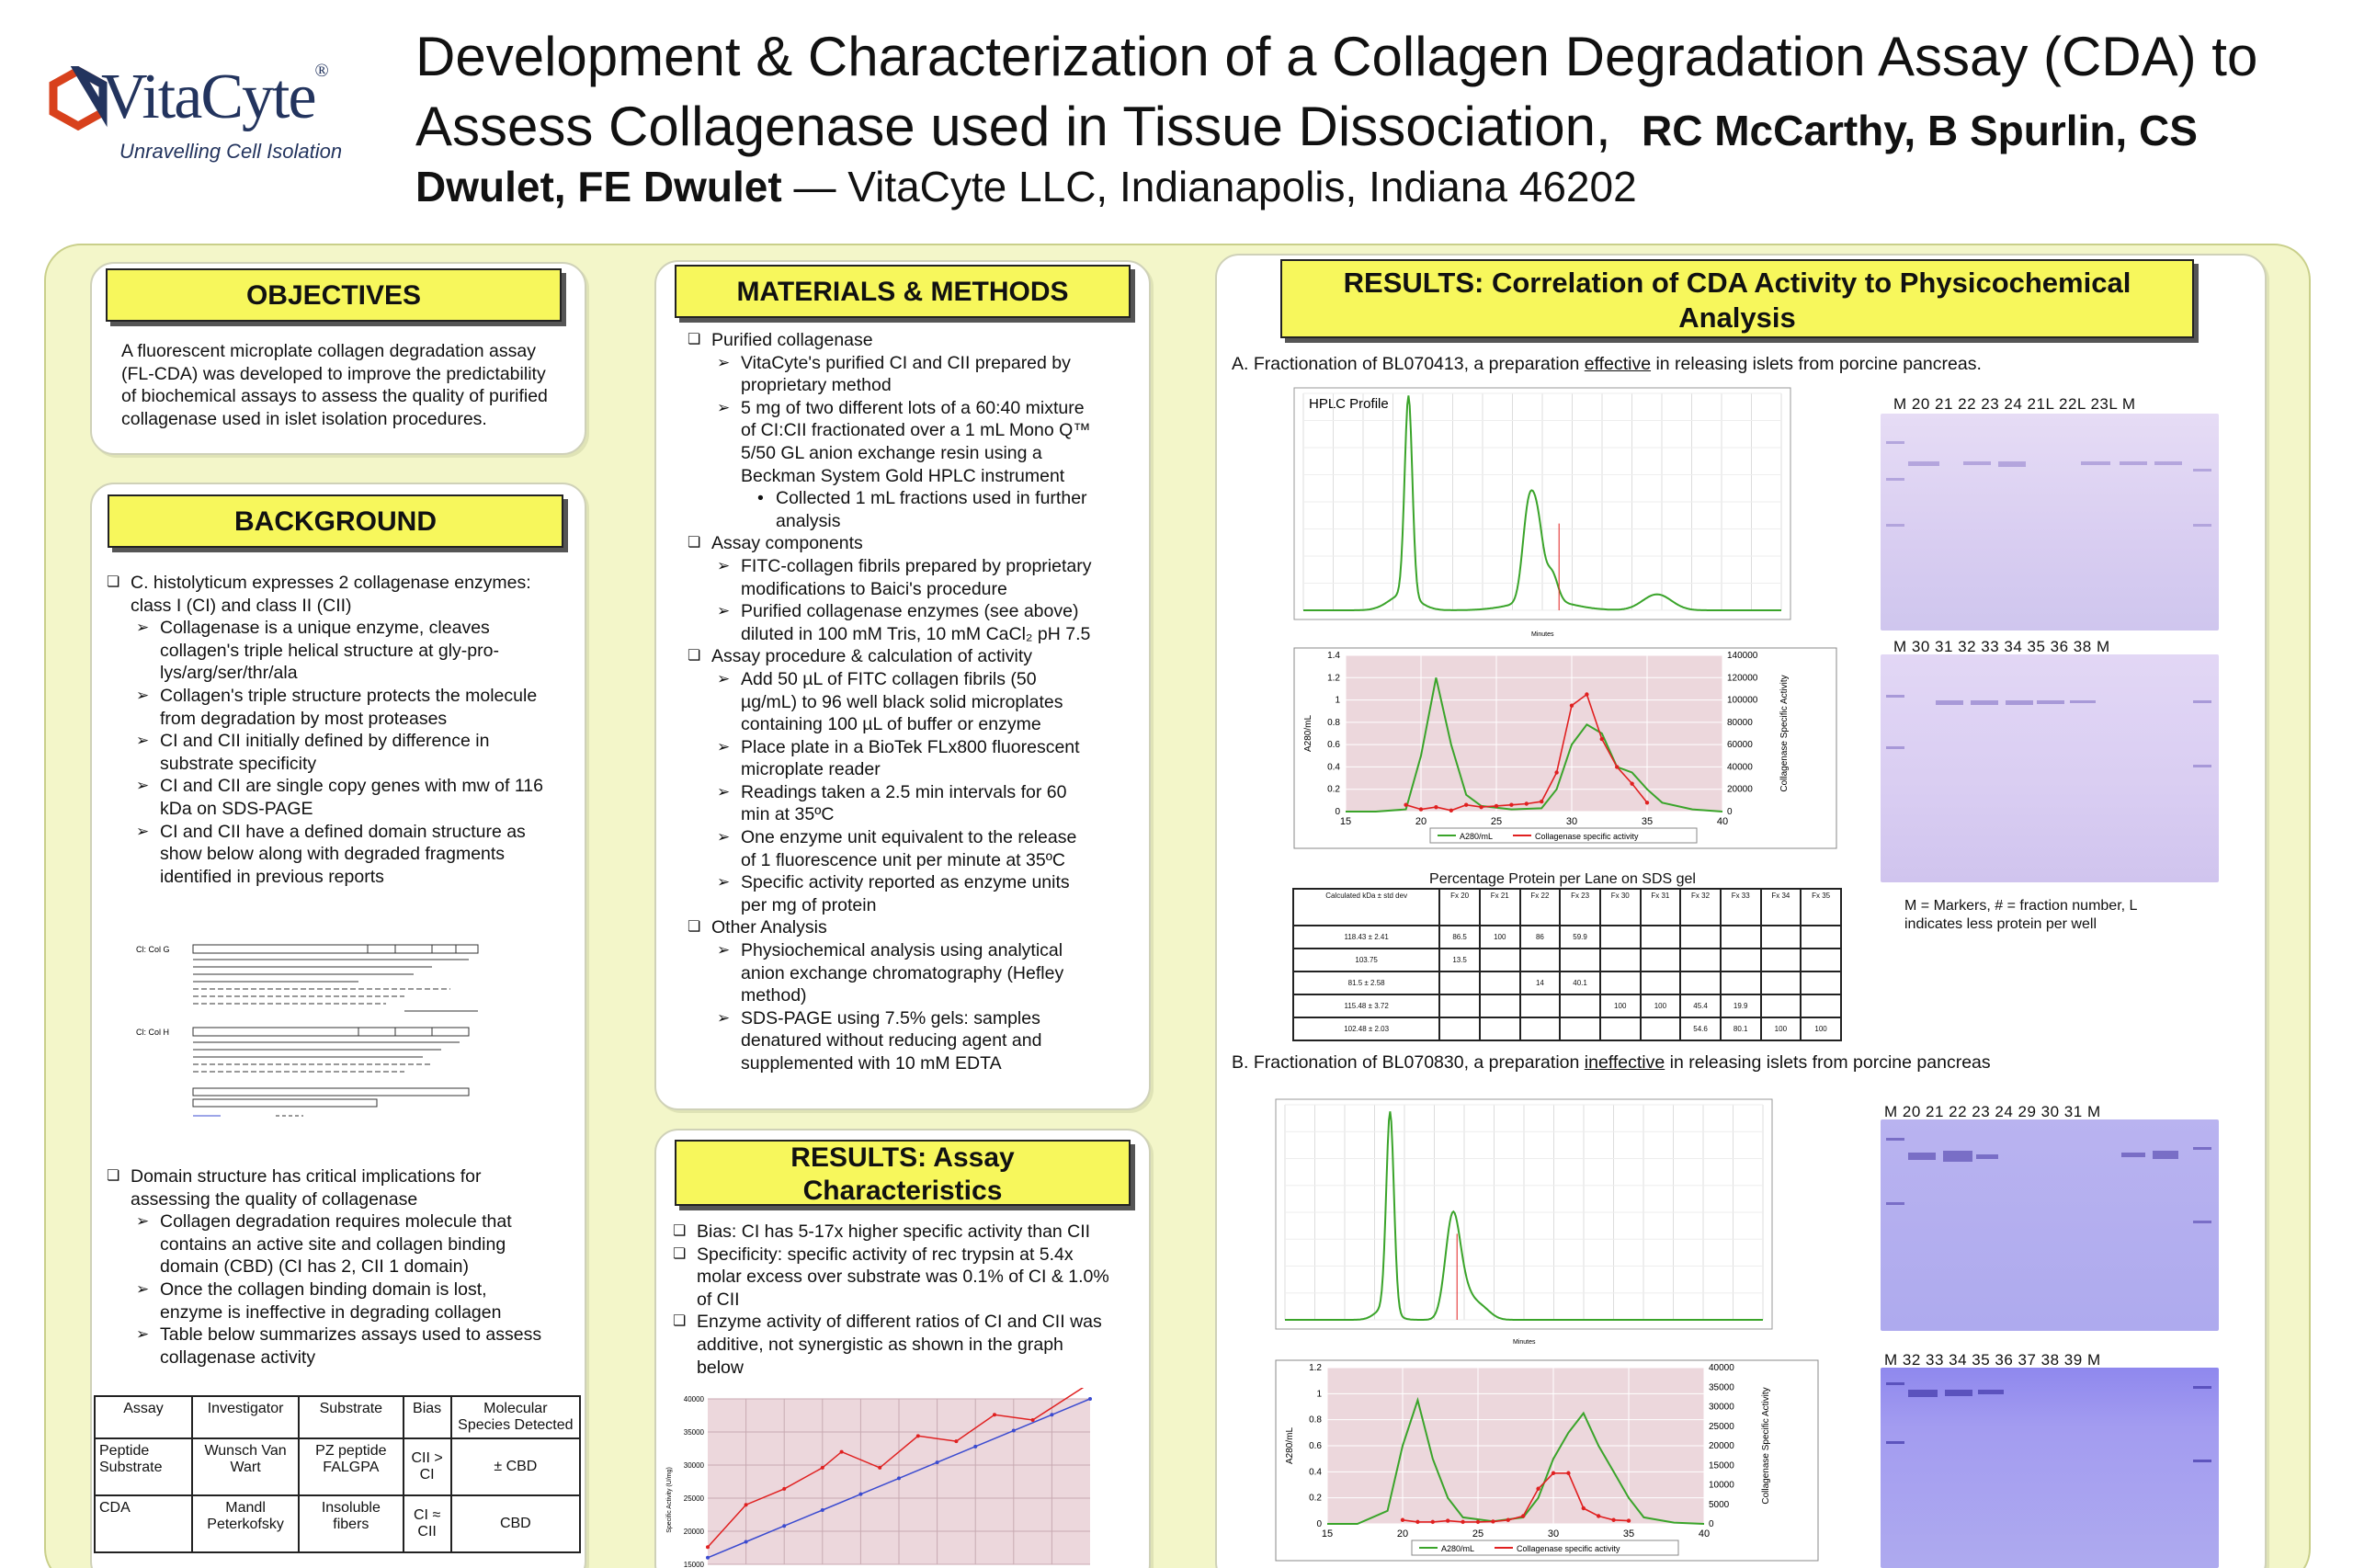 The height and width of the screenshot is (1568, 2353). What do you see at coordinates (1566, 937) in the screenshot?
I see `pct-table-row: 118.43 ± 2.41 86.5 100 86 59.9` at bounding box center [1566, 937].